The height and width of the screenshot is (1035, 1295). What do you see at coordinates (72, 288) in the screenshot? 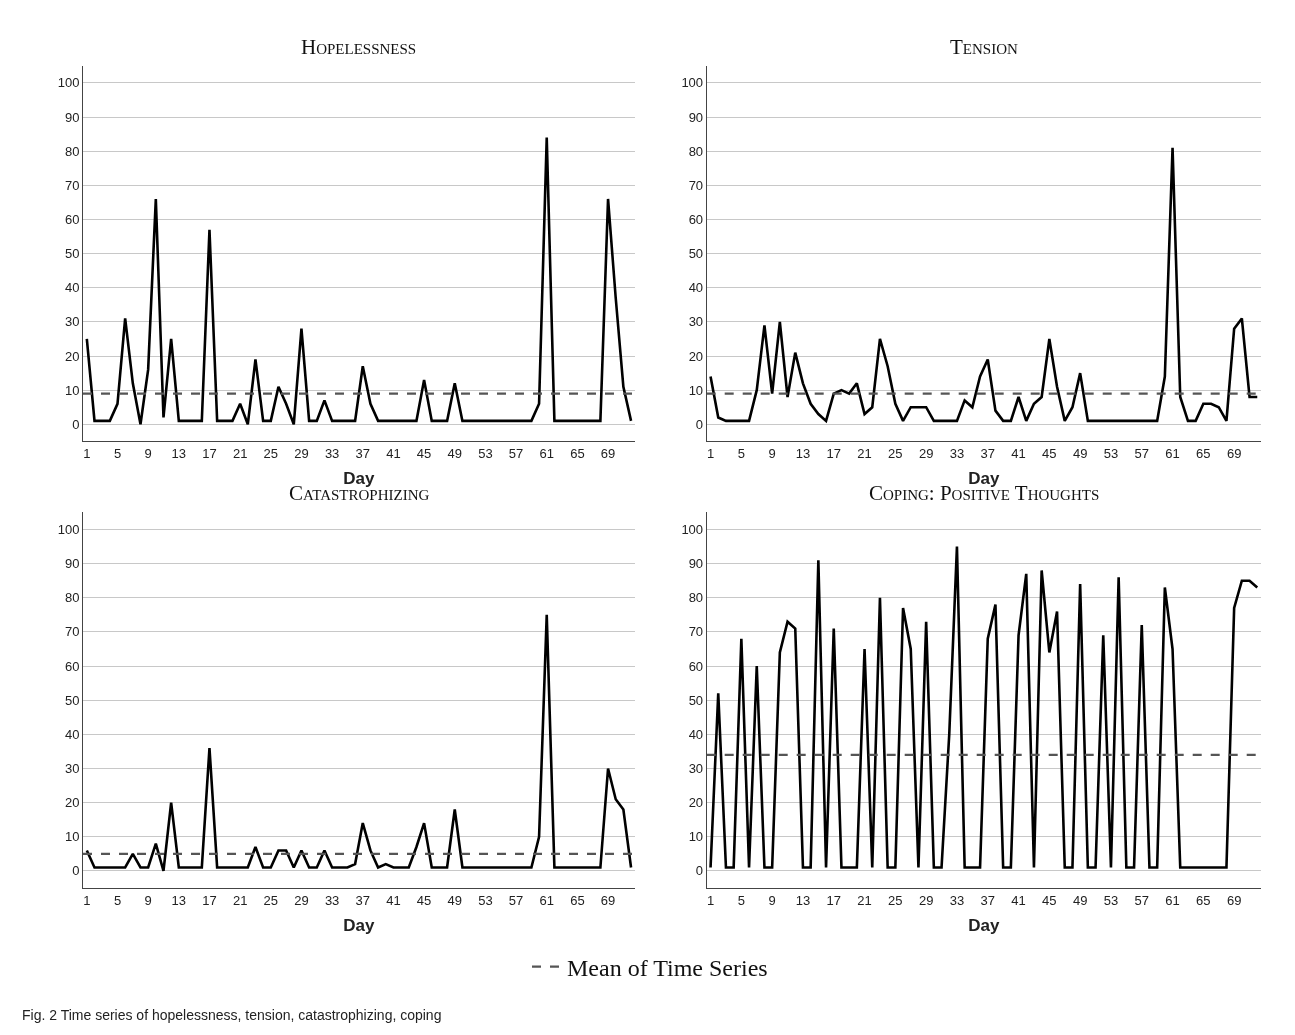
I see `y-tick-label: 40` at bounding box center [72, 288].